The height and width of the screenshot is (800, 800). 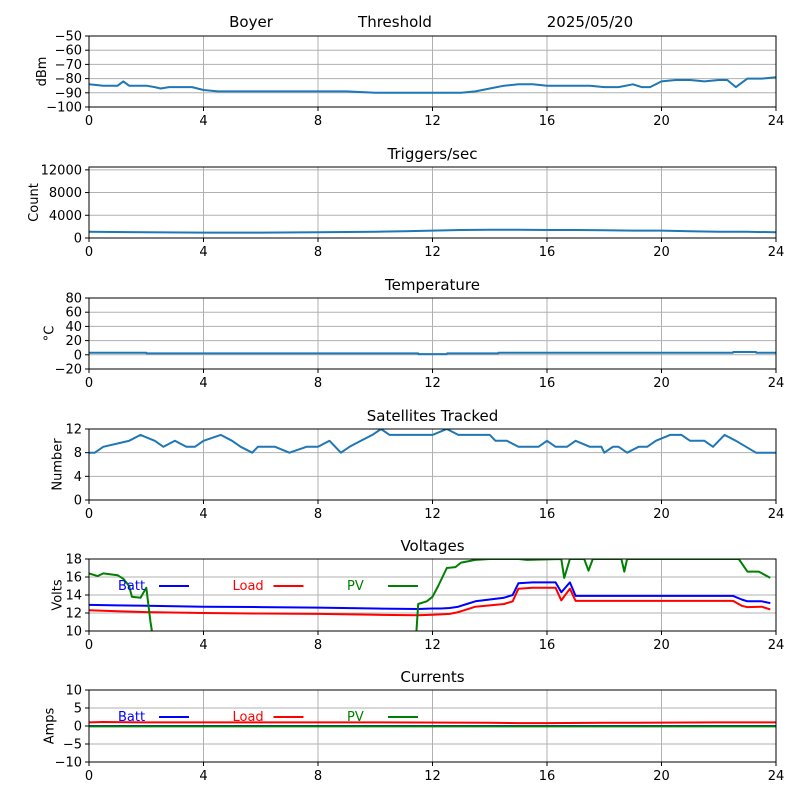 I want to click on currents-series-load, so click(x=432, y=723).